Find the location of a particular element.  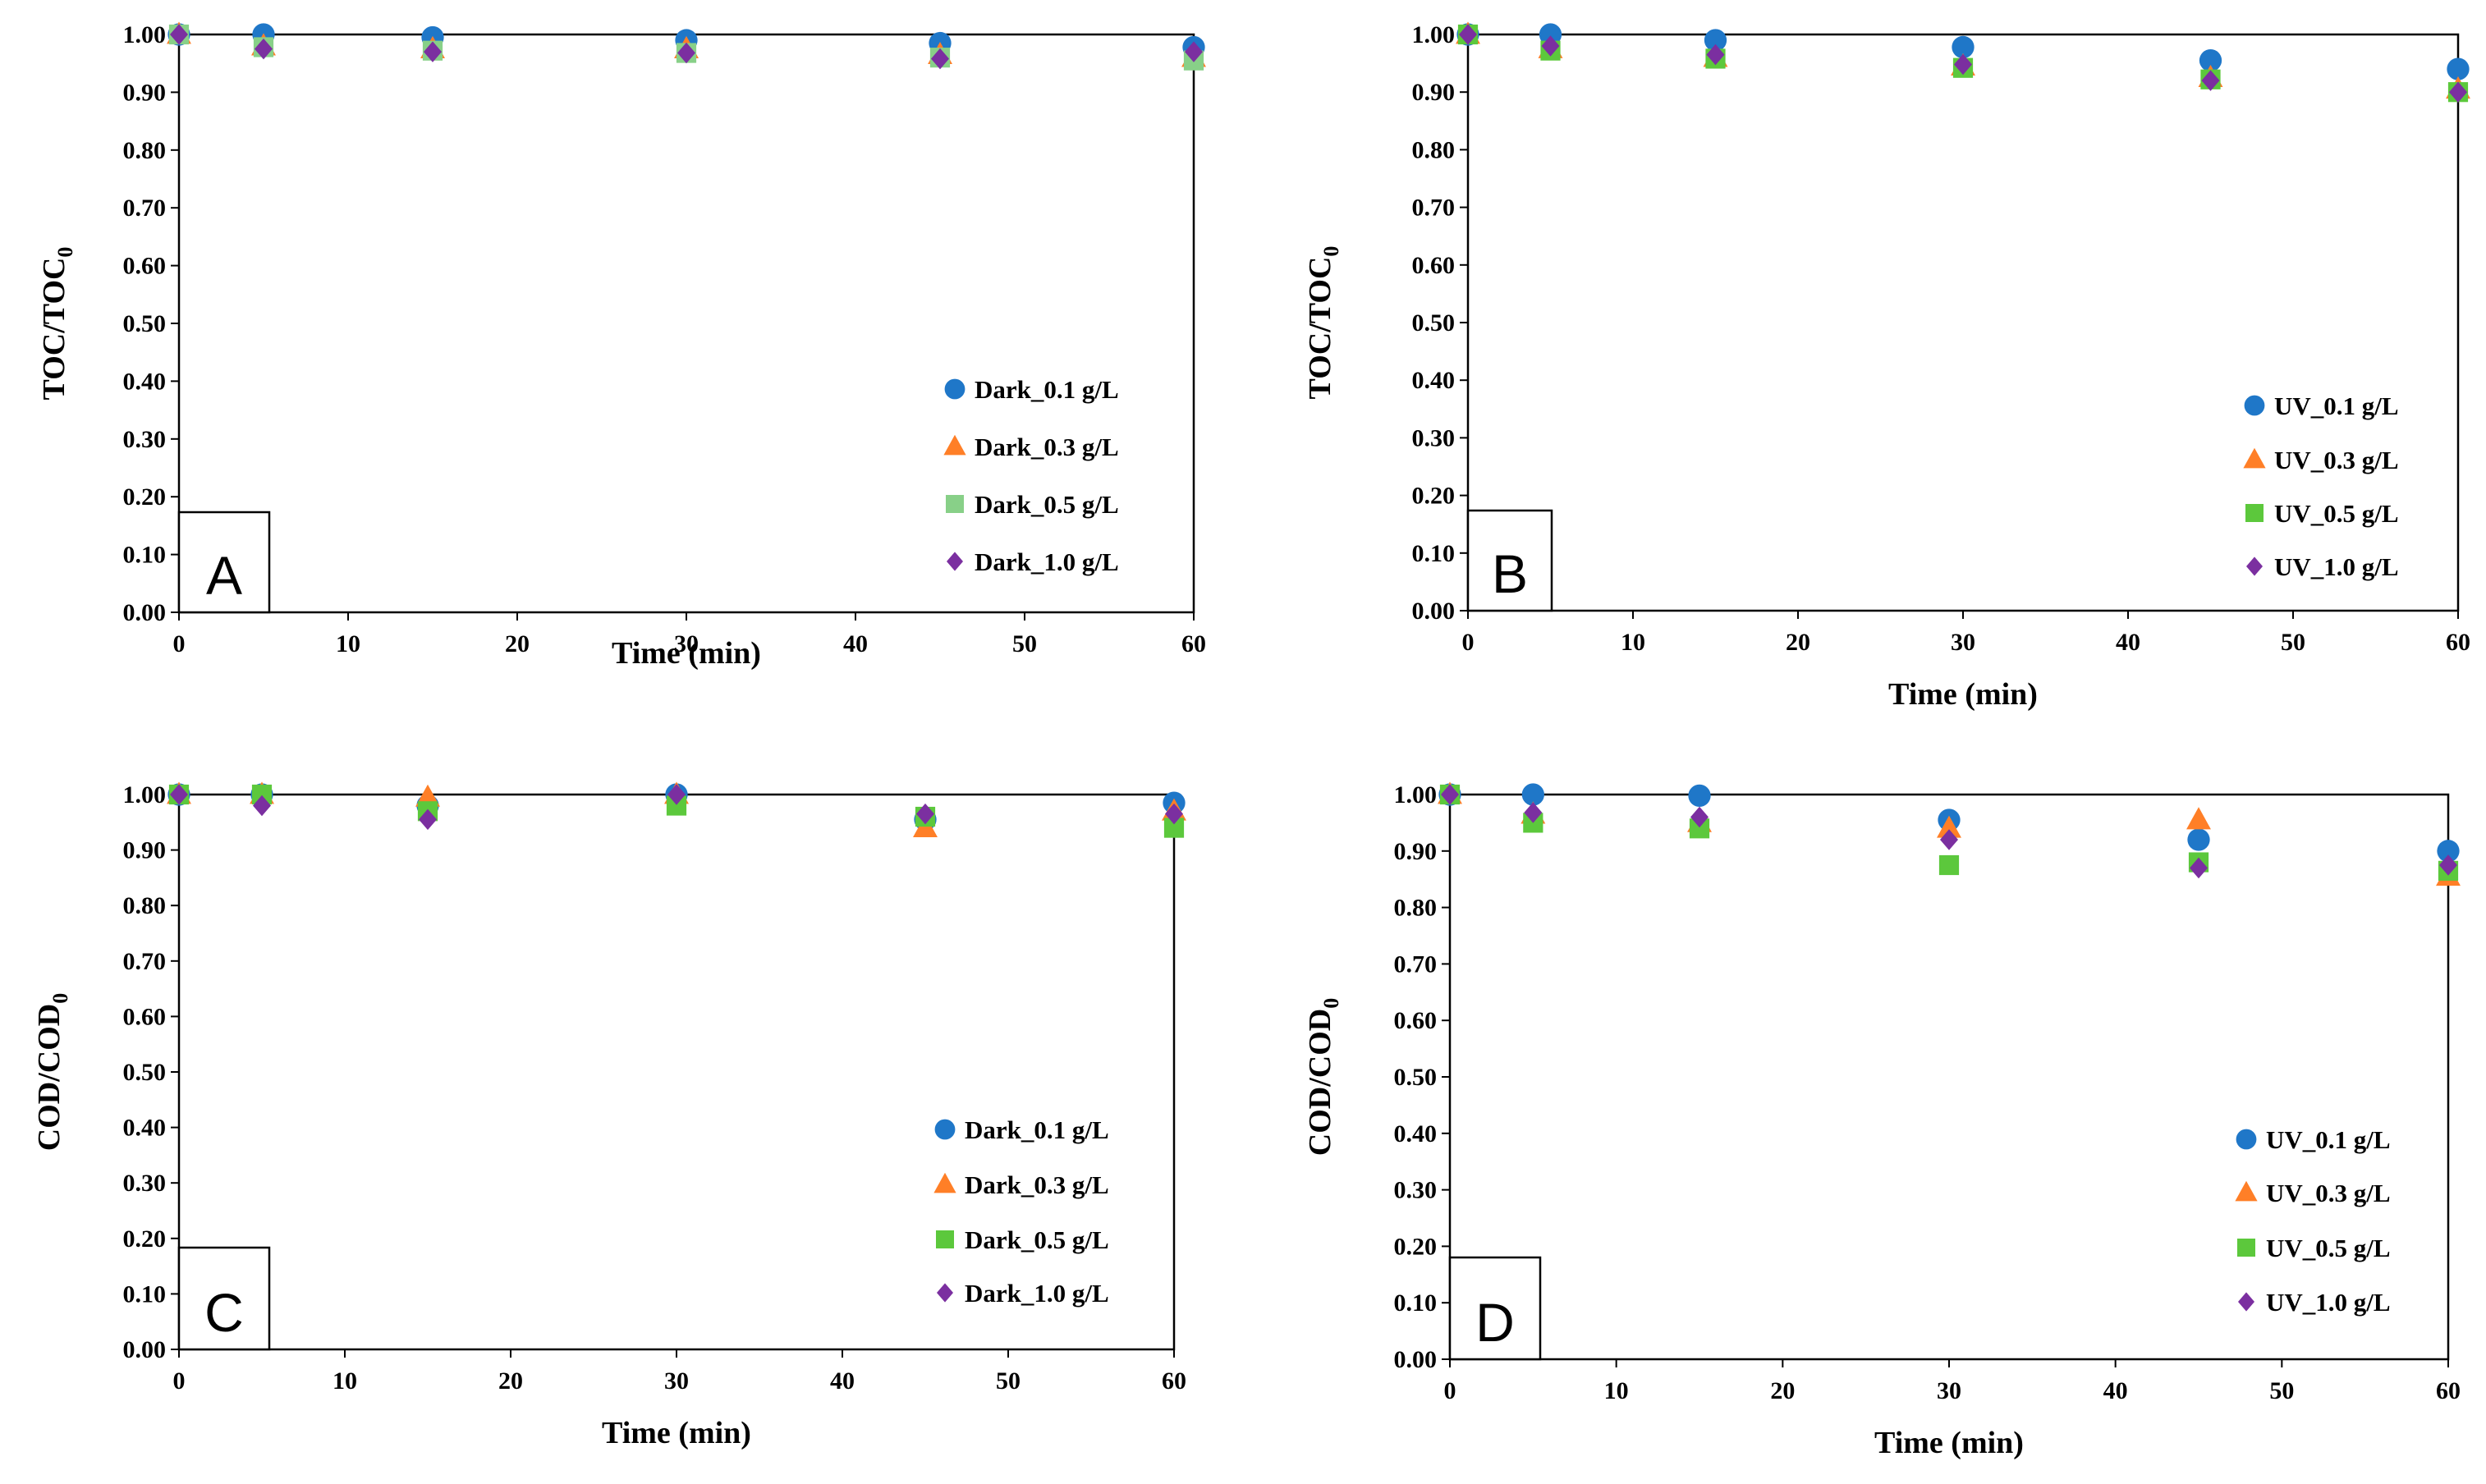

x-tick-label: 40 is located at coordinates (842, 1381).